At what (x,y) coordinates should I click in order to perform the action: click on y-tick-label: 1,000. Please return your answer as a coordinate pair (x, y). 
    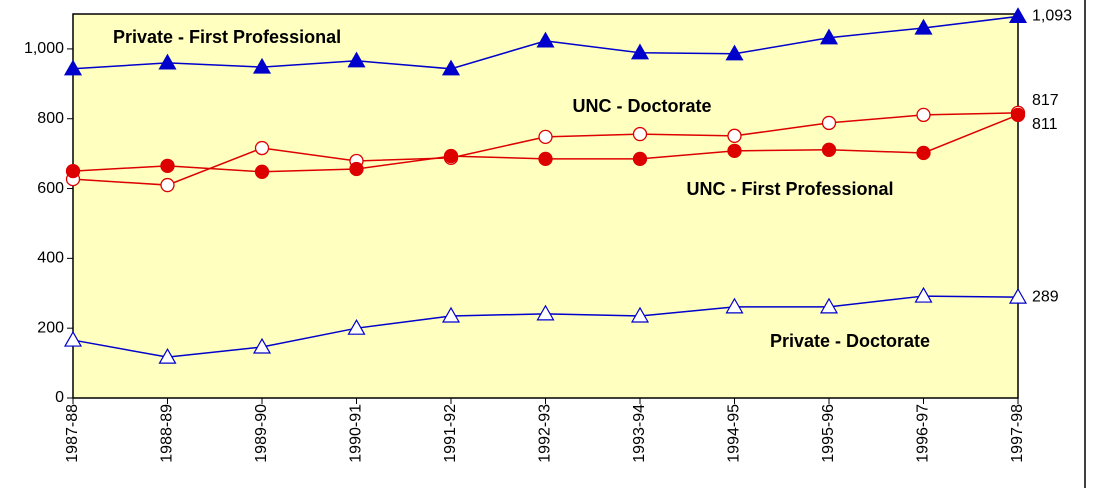
    Looking at the image, I should click on (44, 48).